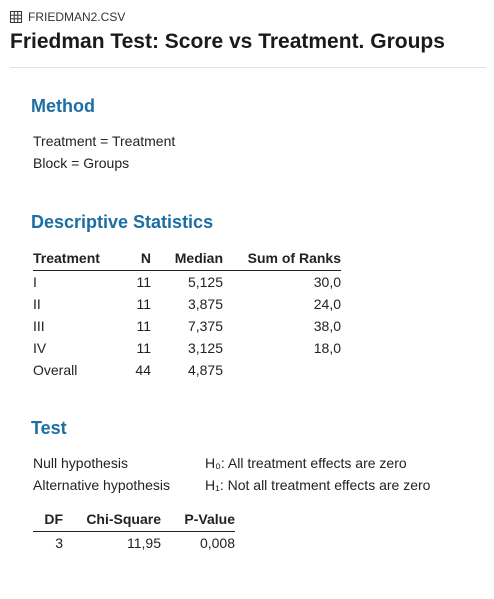 This screenshot has height=599, width=494. Describe the element at coordinates (77, 17) in the screenshot. I see `file-name: FRIEDMAN2.CSV` at that location.